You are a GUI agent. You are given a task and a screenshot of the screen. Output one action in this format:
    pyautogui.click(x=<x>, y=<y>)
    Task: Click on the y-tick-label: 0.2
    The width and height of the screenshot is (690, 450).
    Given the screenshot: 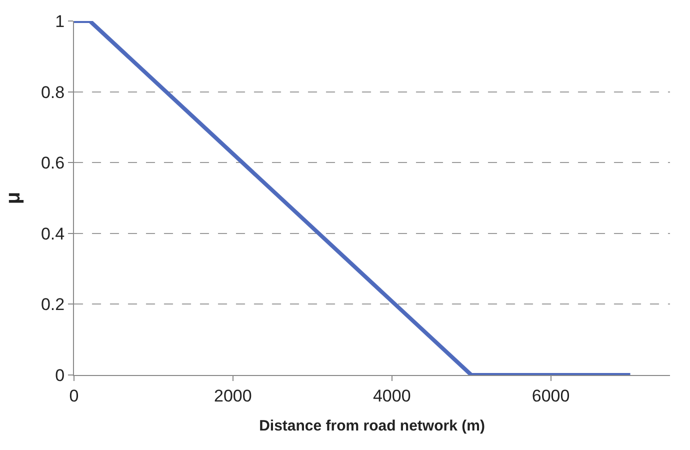 What is the action you would take?
    pyautogui.click(x=52, y=304)
    